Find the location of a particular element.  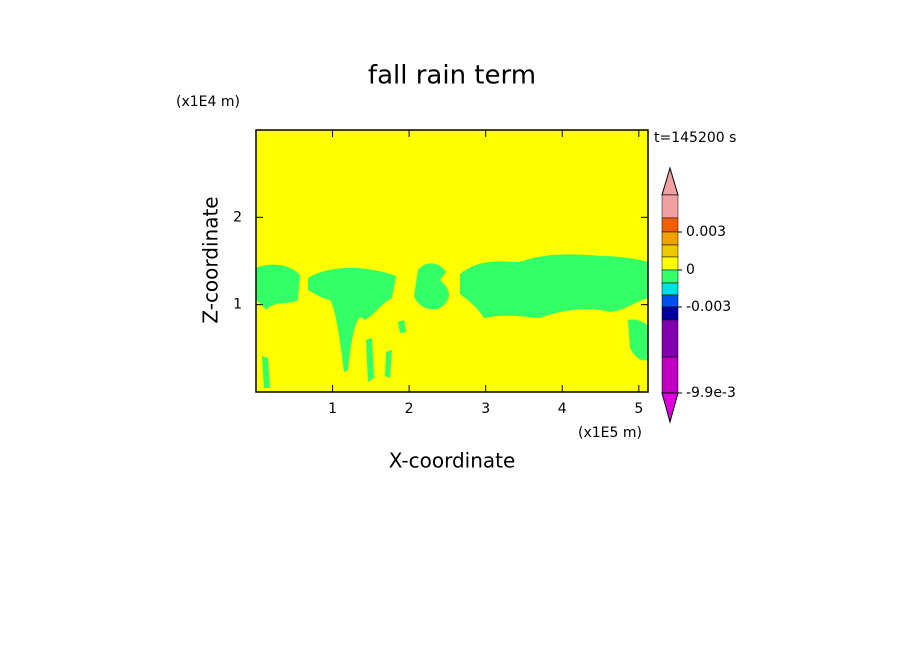

colorbar-label: -0.003 is located at coordinates (708, 307).